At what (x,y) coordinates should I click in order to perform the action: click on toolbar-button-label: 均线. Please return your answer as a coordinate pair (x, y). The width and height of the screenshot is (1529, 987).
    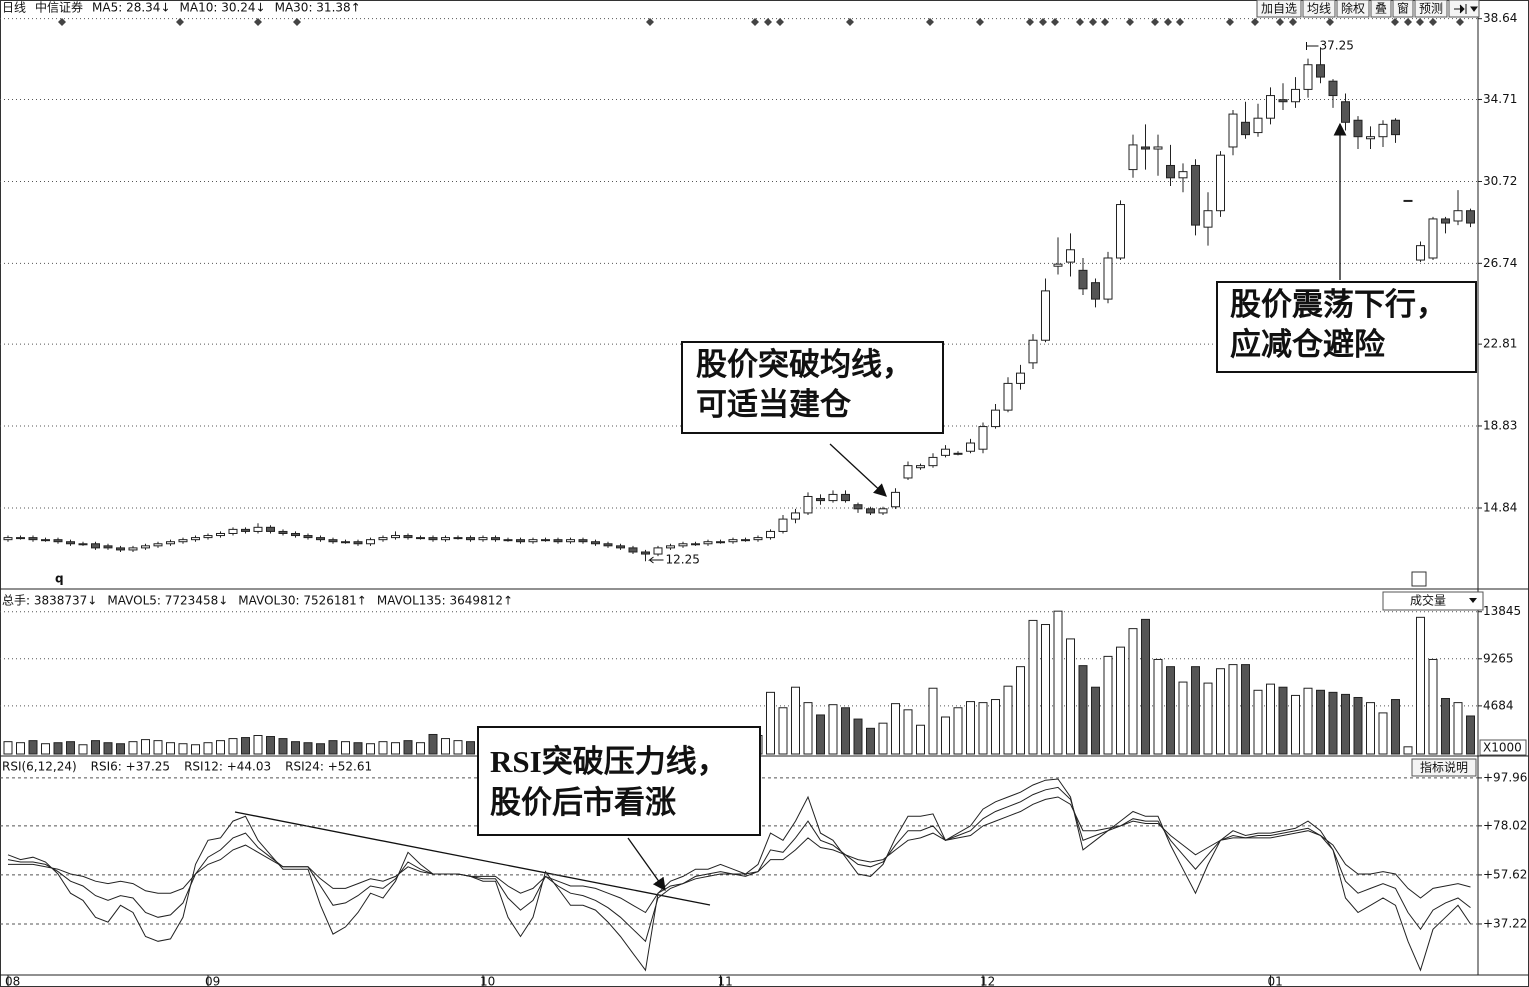
    Looking at the image, I should click on (1319, 9).